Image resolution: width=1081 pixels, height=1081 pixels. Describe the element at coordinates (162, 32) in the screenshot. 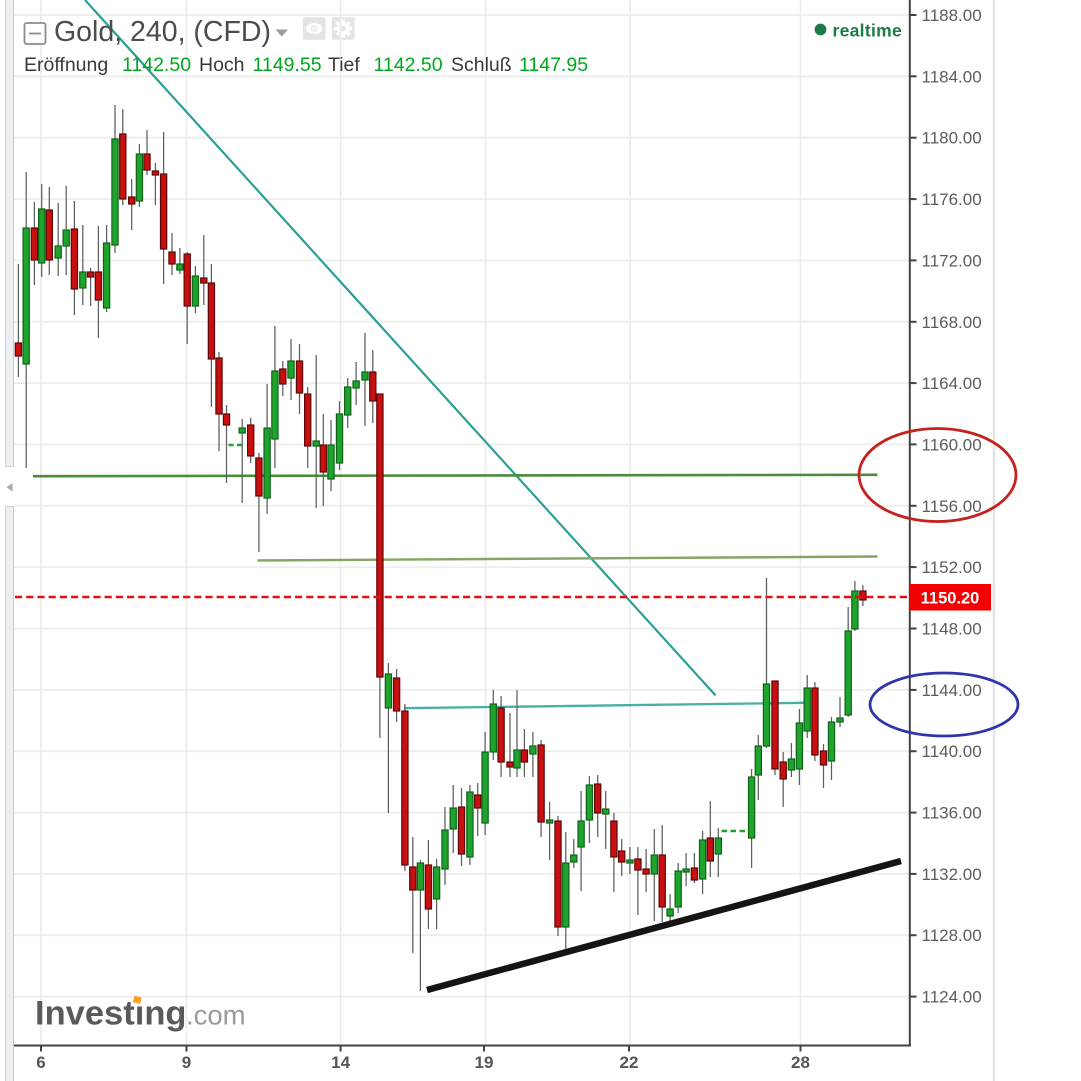

I see `svg-text: Gold, 240, (CFD)` at that location.